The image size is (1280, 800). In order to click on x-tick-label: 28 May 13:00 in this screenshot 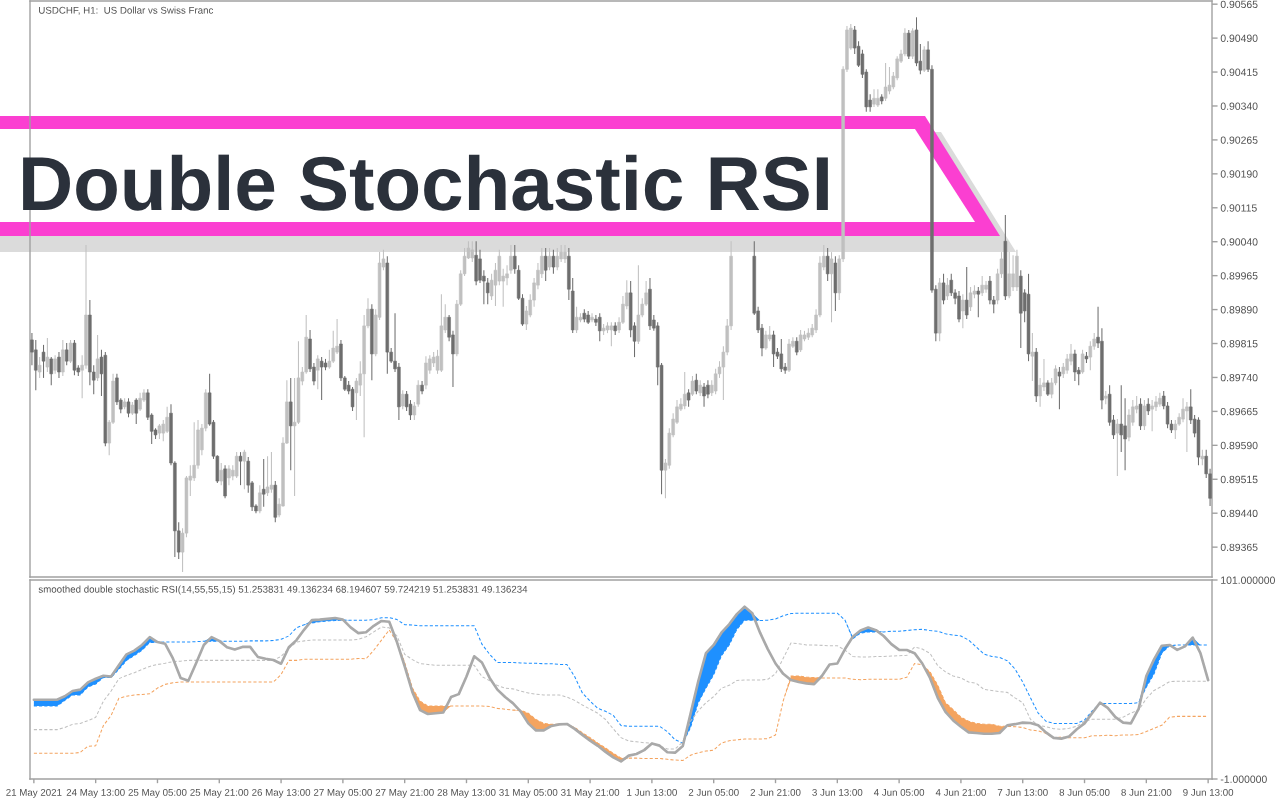, I will do `click(466, 793)`.